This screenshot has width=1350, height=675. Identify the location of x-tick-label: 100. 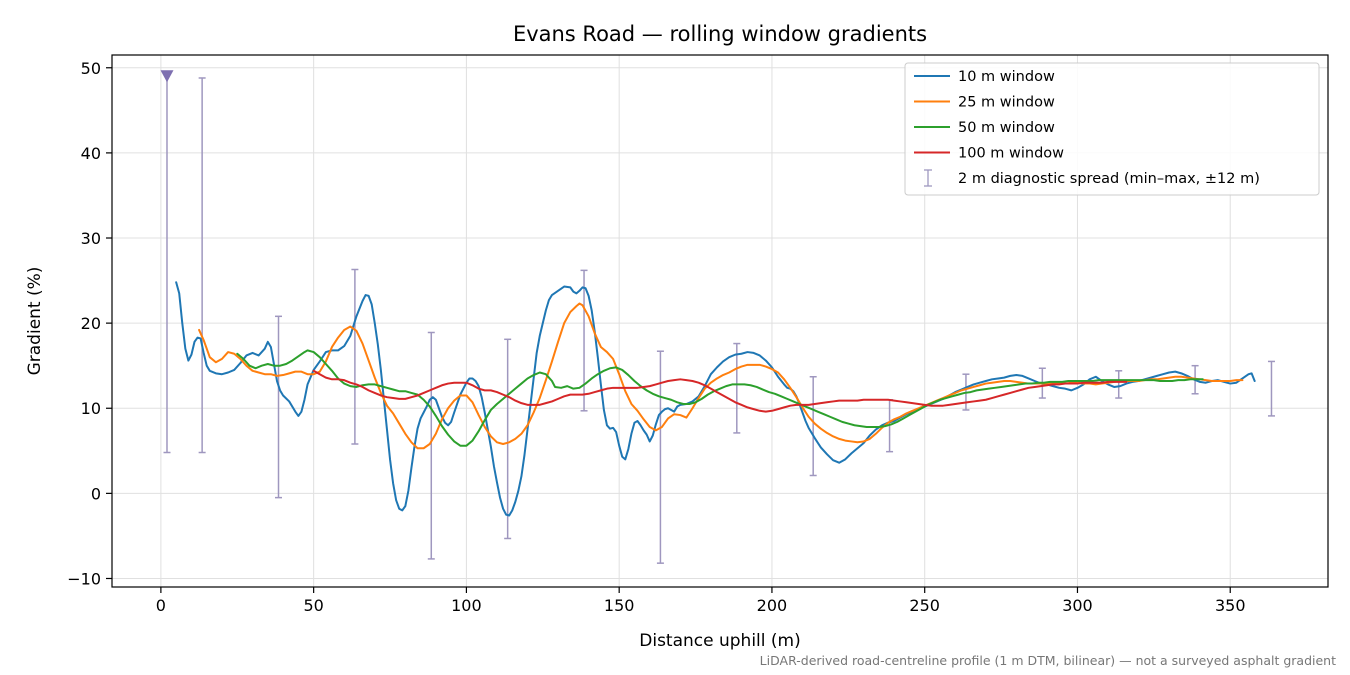
(466, 605).